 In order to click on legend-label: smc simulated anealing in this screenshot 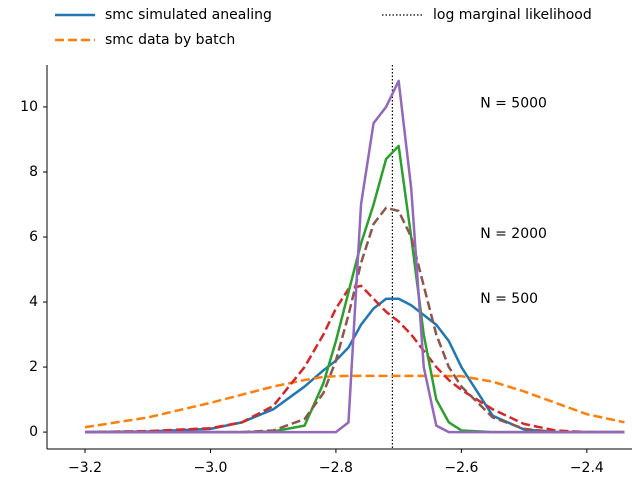, I will do `click(188, 15)`.